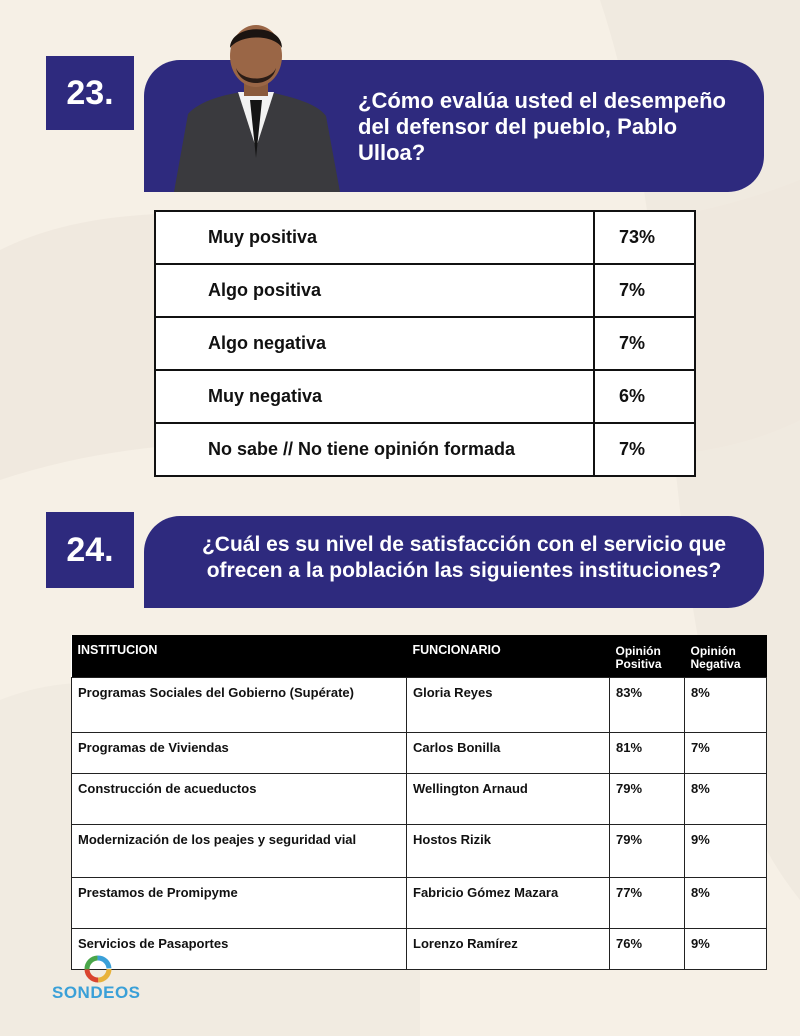  I want to click on answer-label: Algo positiva, so click(374, 290).